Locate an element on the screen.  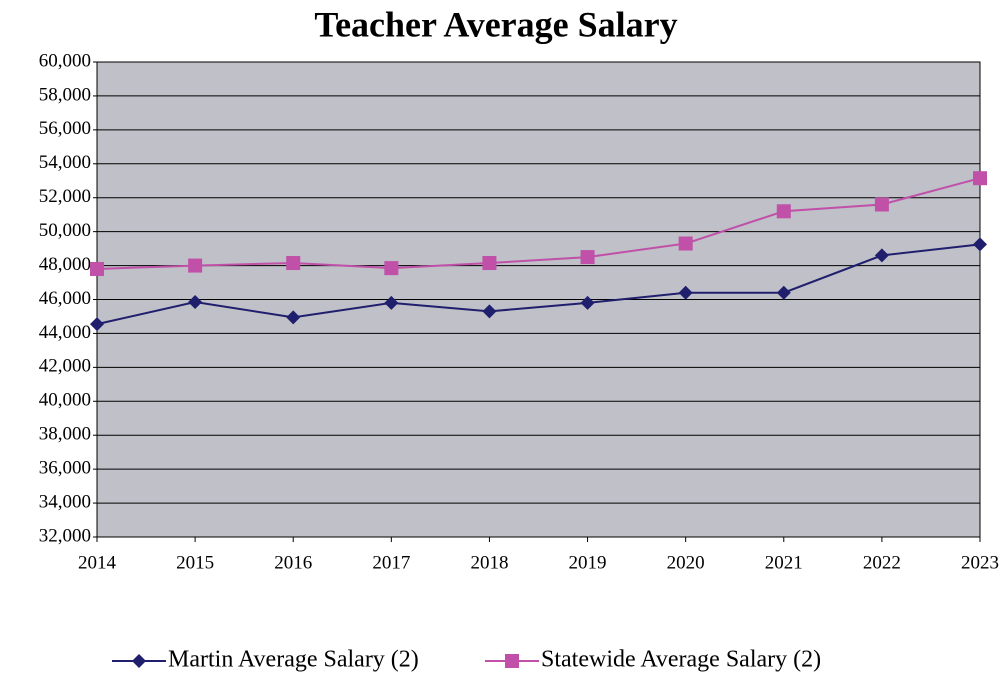
y-tick-label: 54,000 is located at coordinates (65, 162).